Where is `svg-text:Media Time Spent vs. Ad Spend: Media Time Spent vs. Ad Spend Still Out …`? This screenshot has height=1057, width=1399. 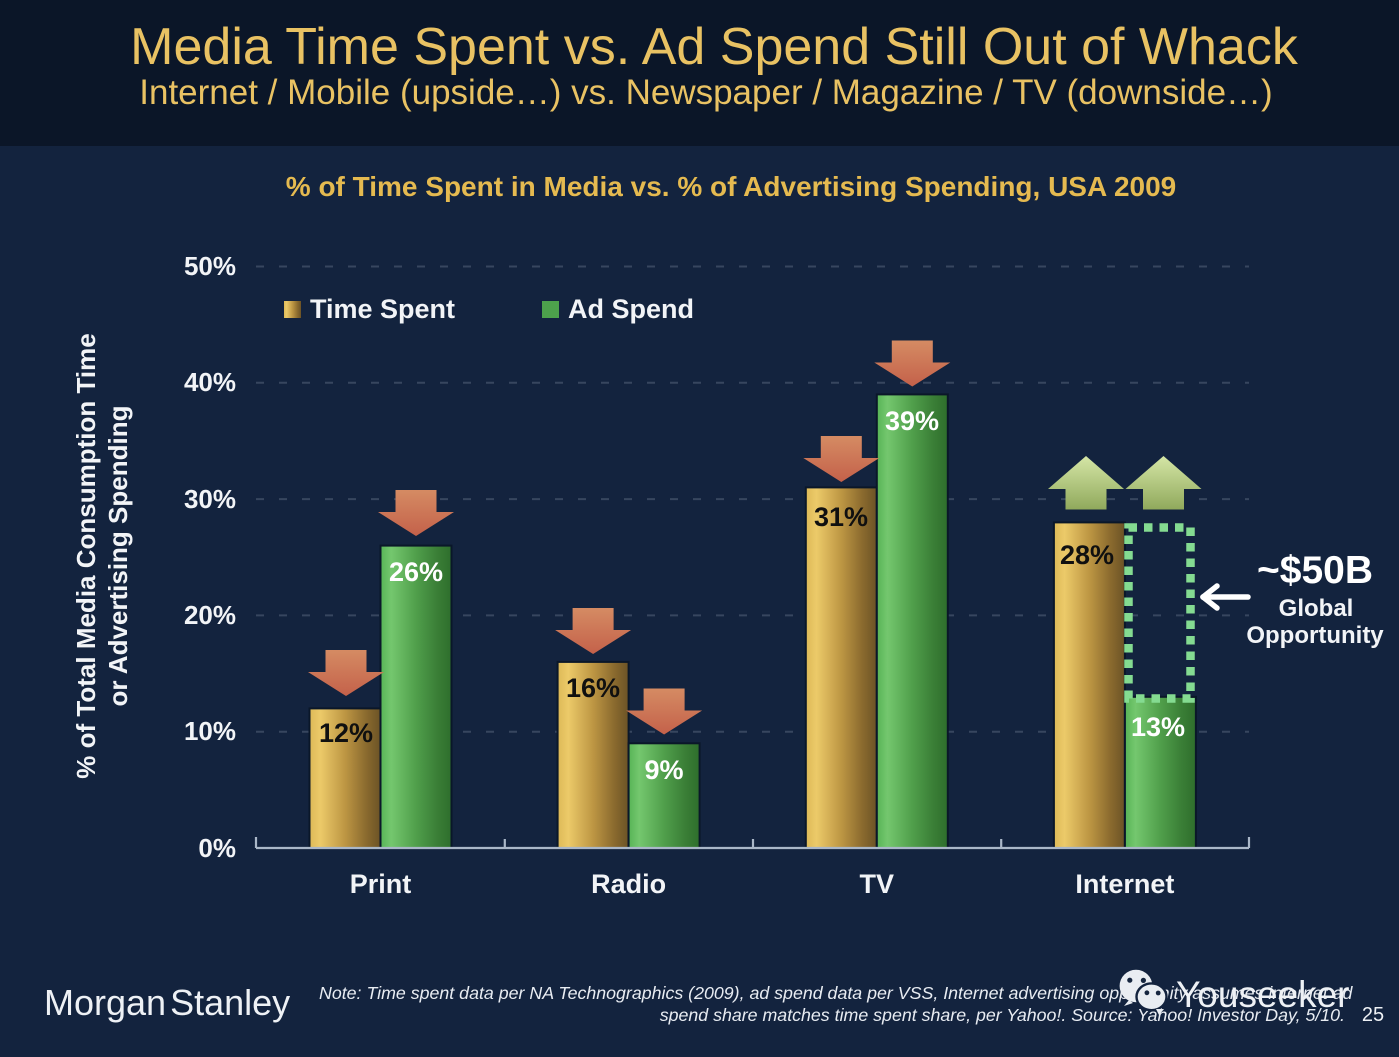 svg-text:Media Time Spent vs. Ad Spend: Media Time Spent vs. Ad Spend Still Out … is located at coordinates (714, 47).